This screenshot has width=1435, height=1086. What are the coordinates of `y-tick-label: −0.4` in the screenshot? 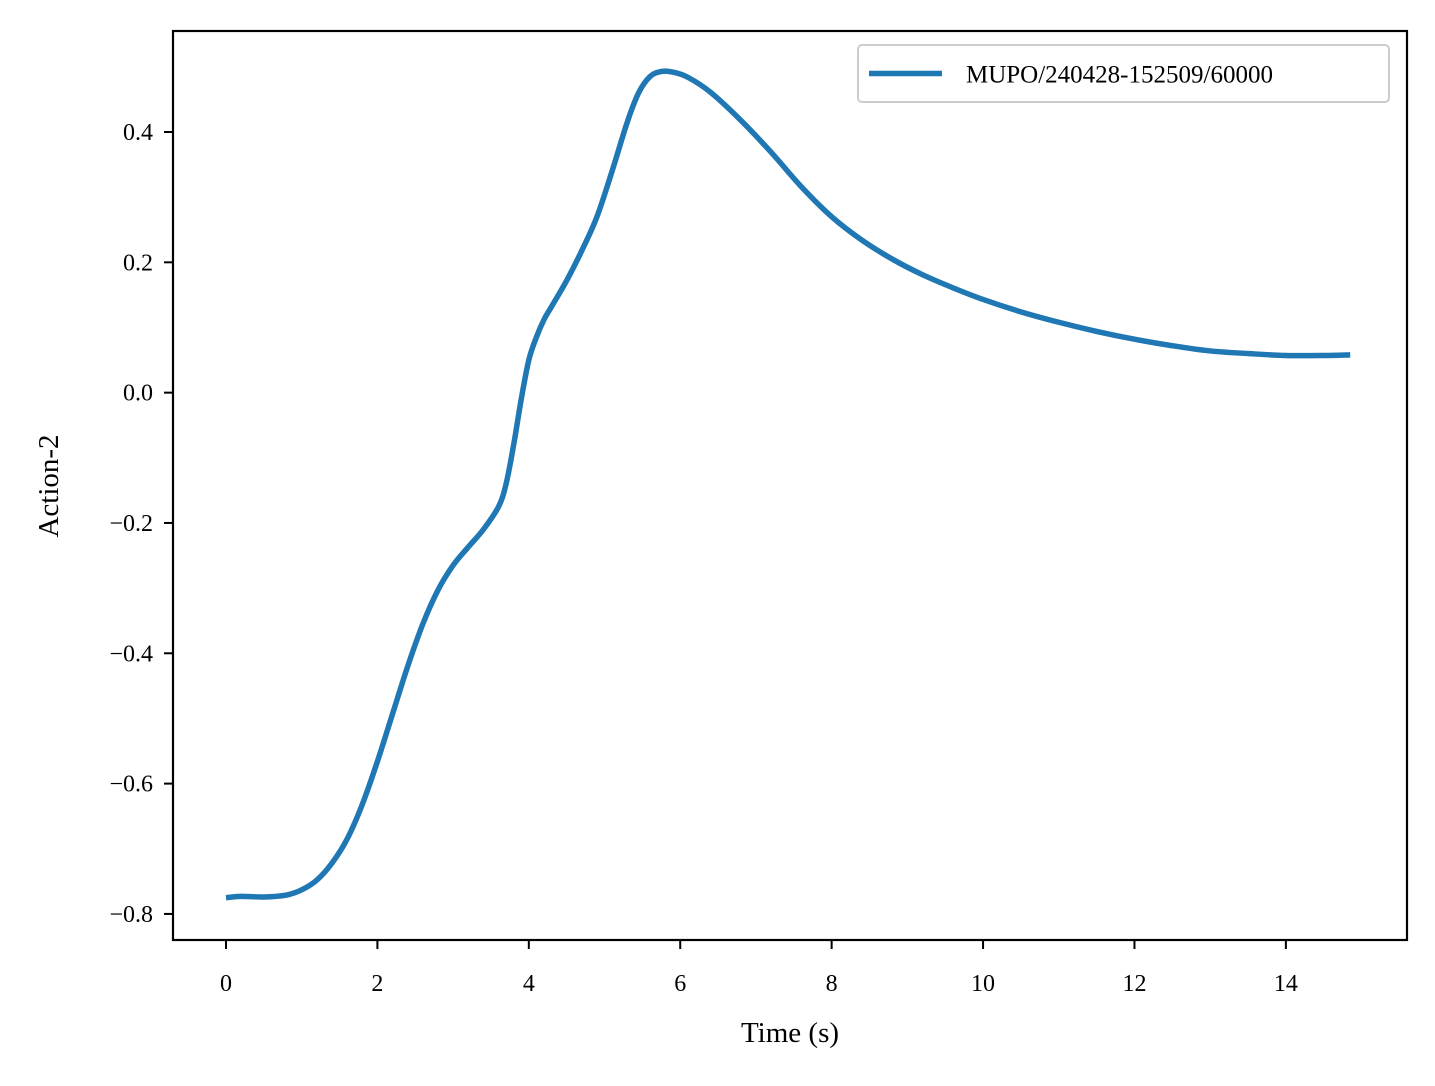 It's located at (131, 654).